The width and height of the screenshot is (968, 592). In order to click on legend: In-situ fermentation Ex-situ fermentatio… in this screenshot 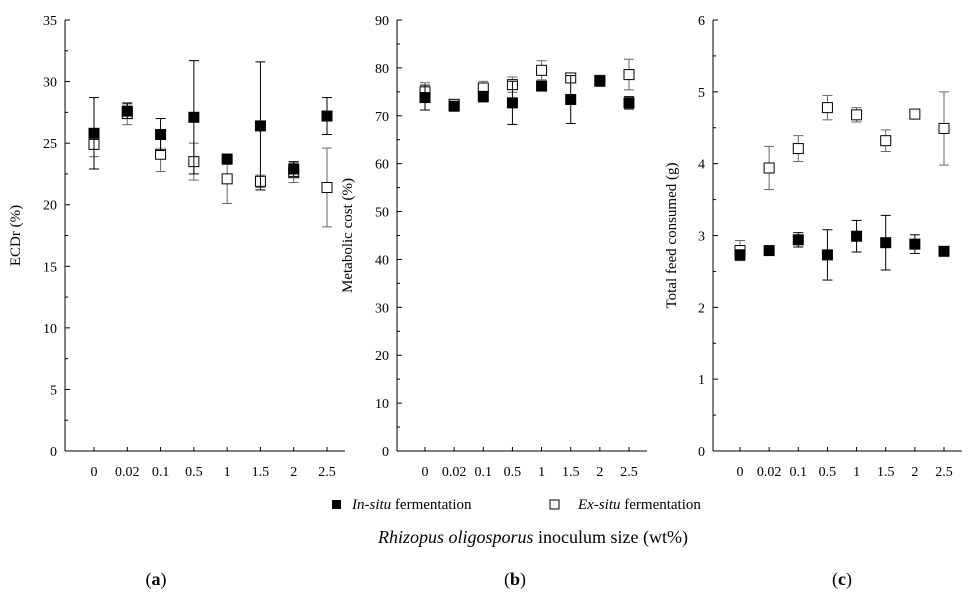, I will do `click(516, 505)`.